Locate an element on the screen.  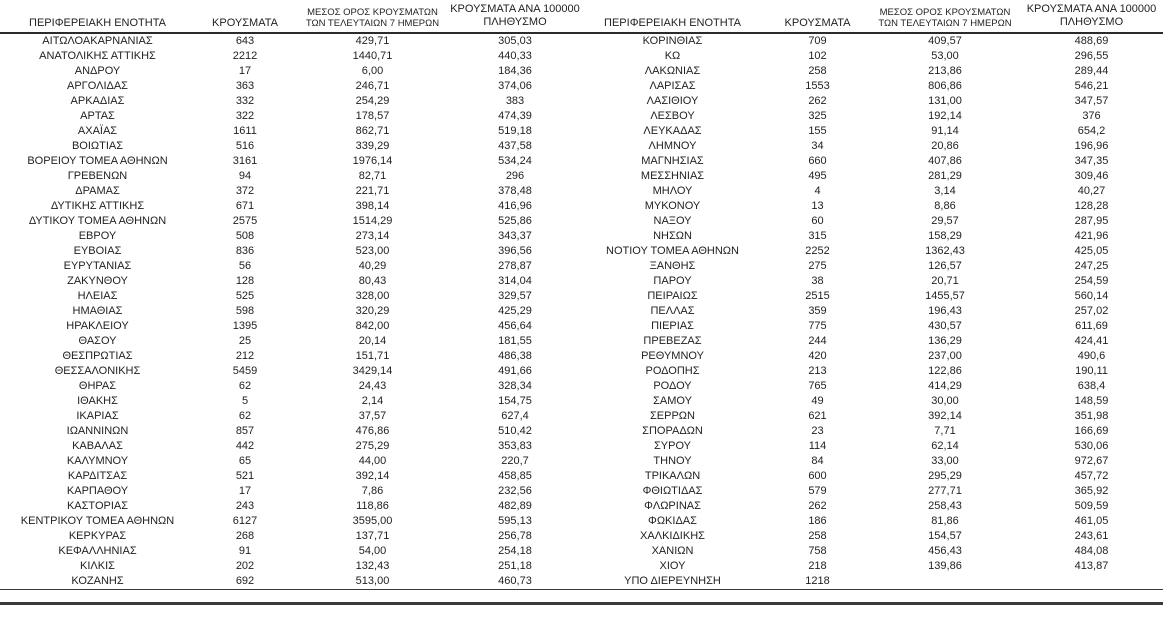
avg7-cell-right: 192,14 is located at coordinates (945, 116).